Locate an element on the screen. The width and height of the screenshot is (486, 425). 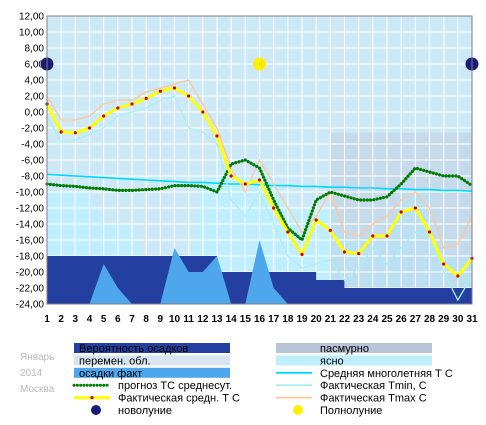
y-tick-label: -10,00 is located at coordinates (30, 193).